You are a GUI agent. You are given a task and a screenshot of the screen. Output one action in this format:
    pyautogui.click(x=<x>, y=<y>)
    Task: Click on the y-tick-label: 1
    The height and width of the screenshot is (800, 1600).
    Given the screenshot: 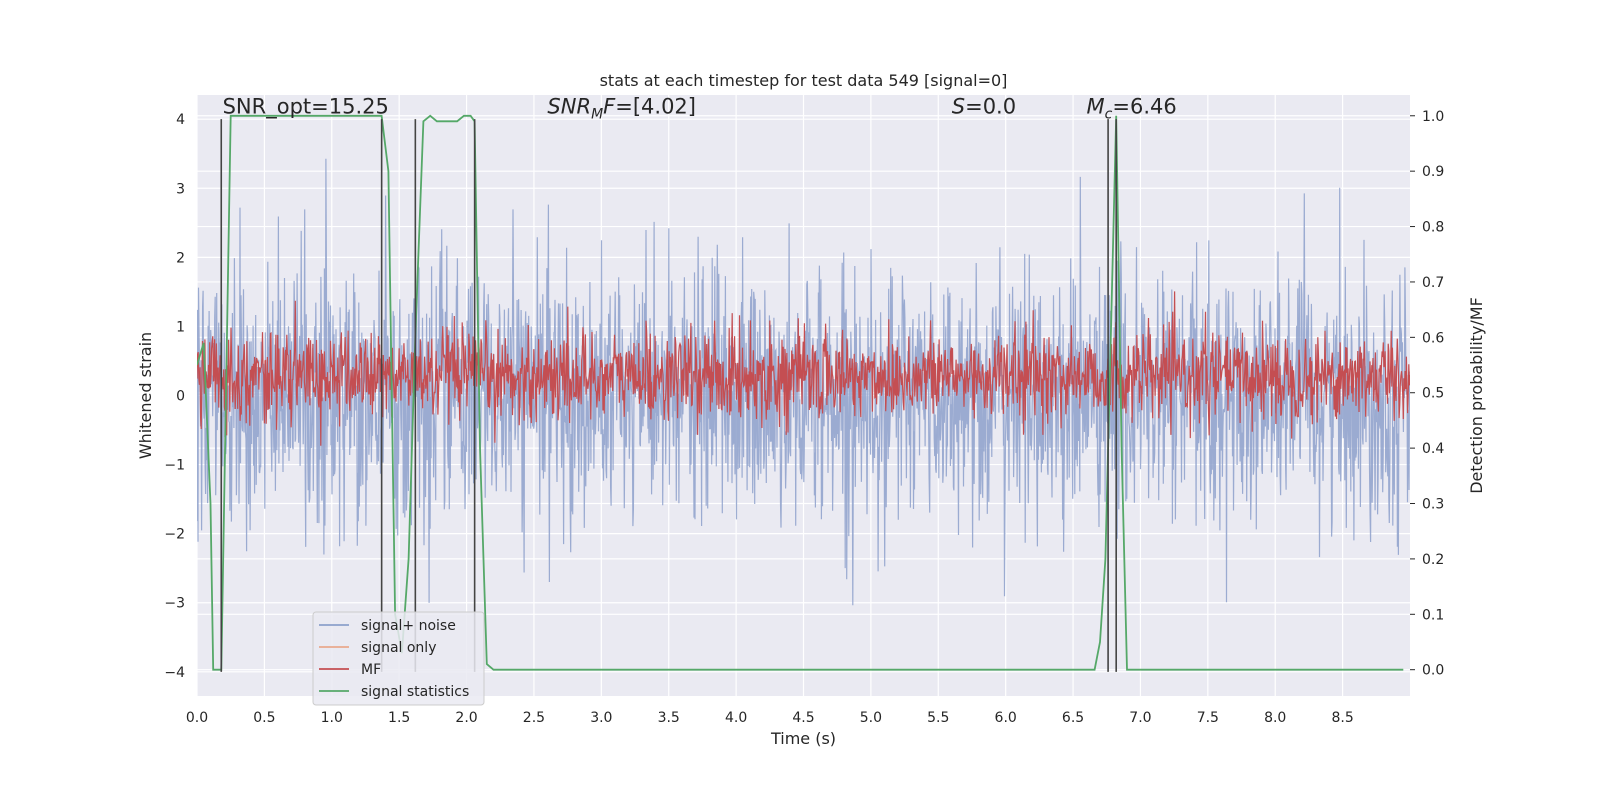 What is the action you would take?
    pyautogui.click(x=180, y=327)
    